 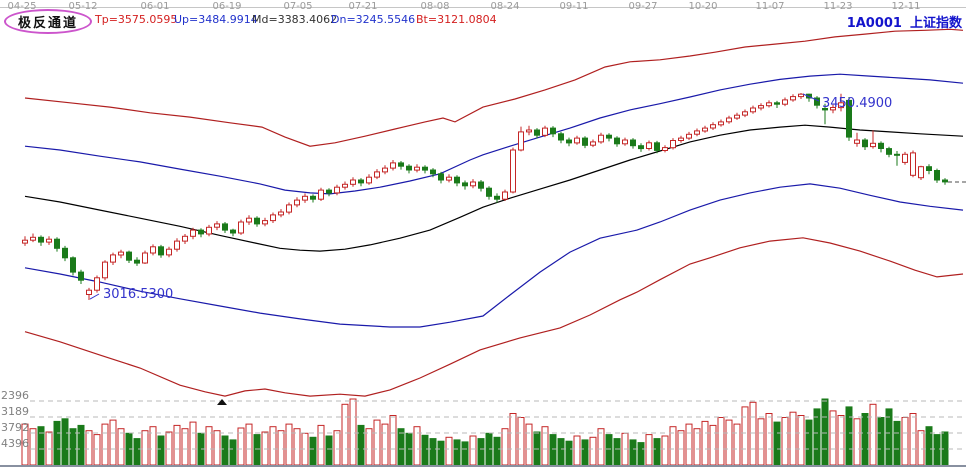 What do you see at coordinates (456, 19) in the screenshot?
I see `indicator-value: Bt=3121.0804` at bounding box center [456, 19].